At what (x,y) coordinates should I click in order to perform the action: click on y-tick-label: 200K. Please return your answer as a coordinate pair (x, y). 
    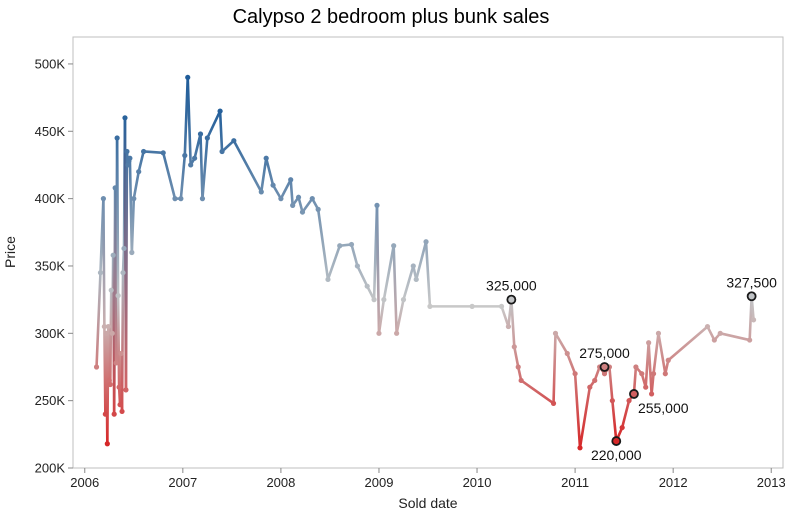
    Looking at the image, I should click on (50, 468).